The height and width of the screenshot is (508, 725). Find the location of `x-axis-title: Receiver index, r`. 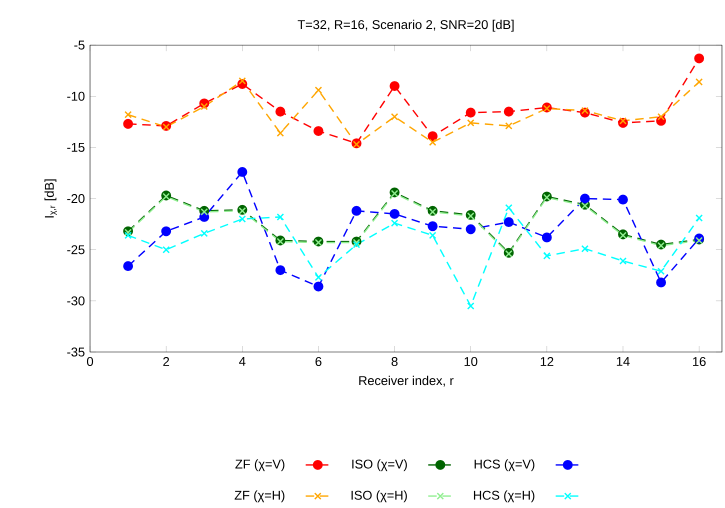

x-axis-title: Receiver index, r is located at coordinates (406, 381).